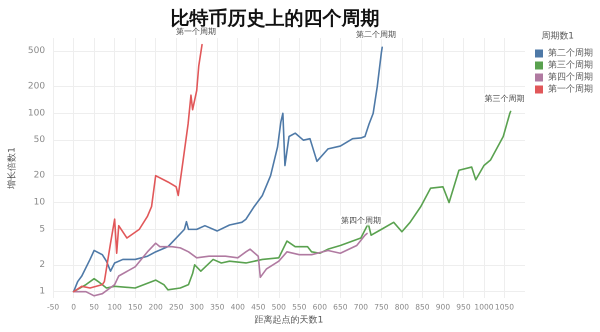  I want to click on y-axis-title: 增长倍数1, so click(12, 168).